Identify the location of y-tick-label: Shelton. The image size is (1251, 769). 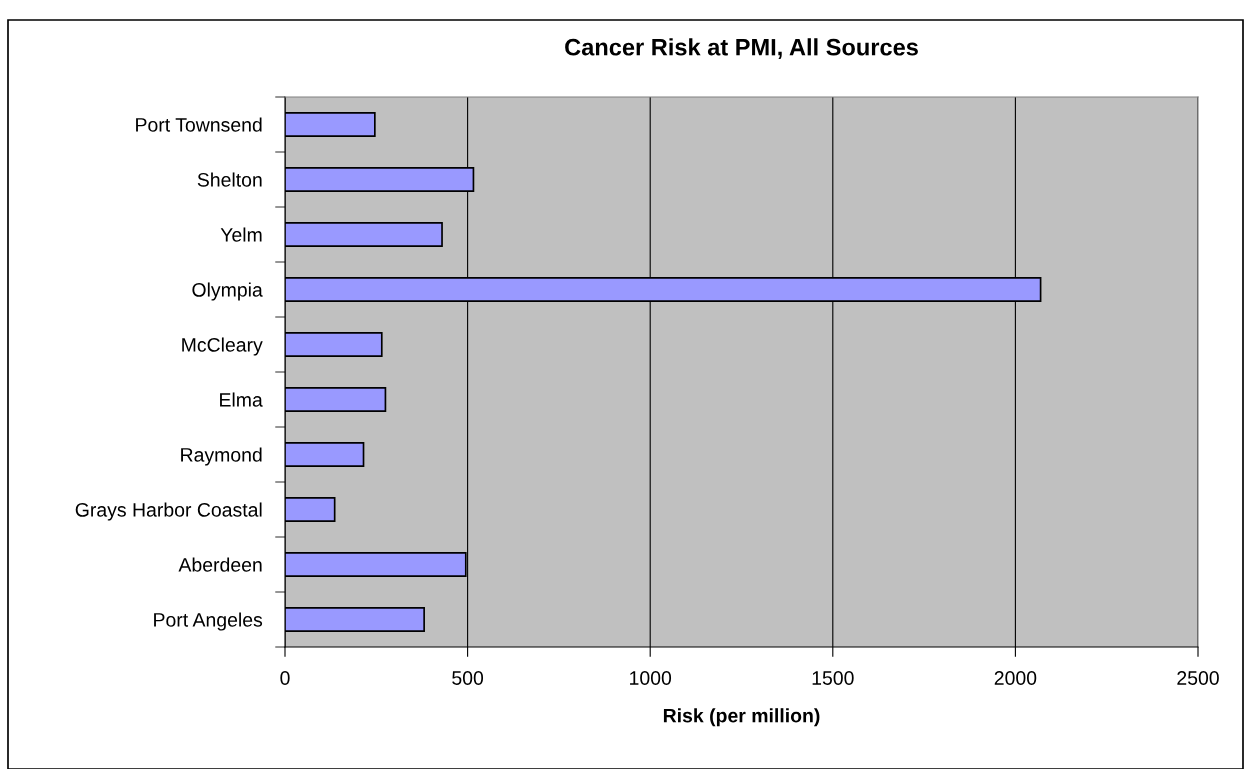
(229, 179).